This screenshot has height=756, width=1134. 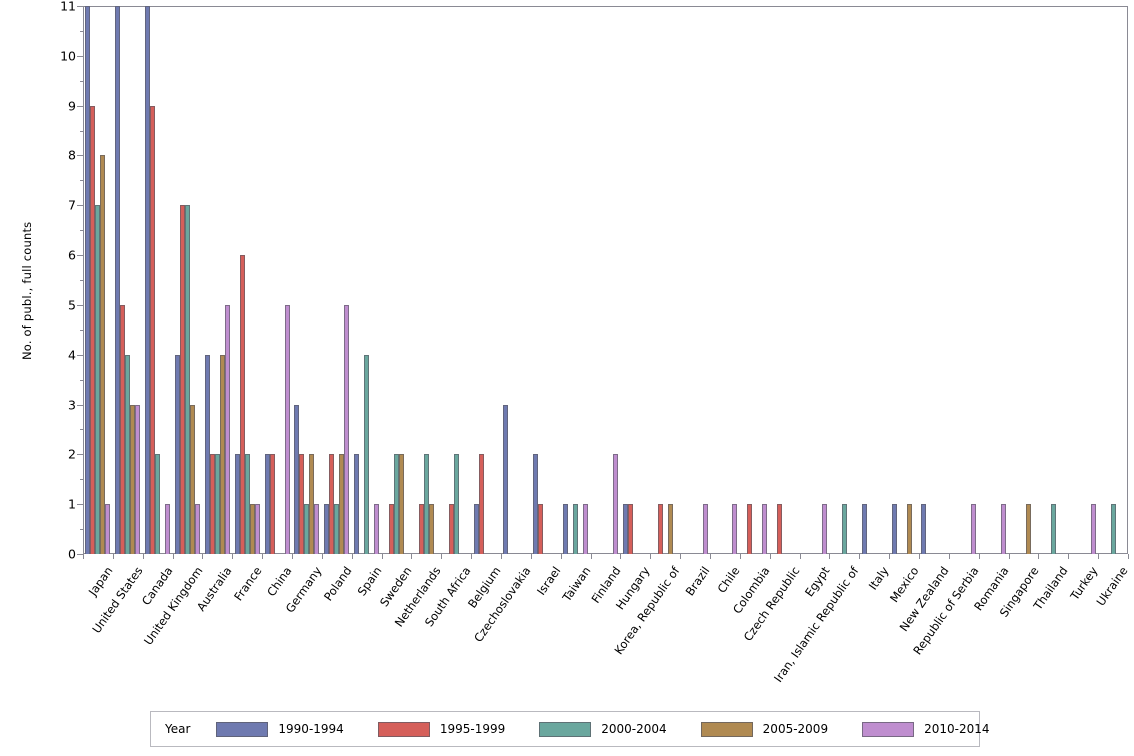 What do you see at coordinates (81, 31) in the screenshot?
I see `y-tick-mark-minor` at bounding box center [81, 31].